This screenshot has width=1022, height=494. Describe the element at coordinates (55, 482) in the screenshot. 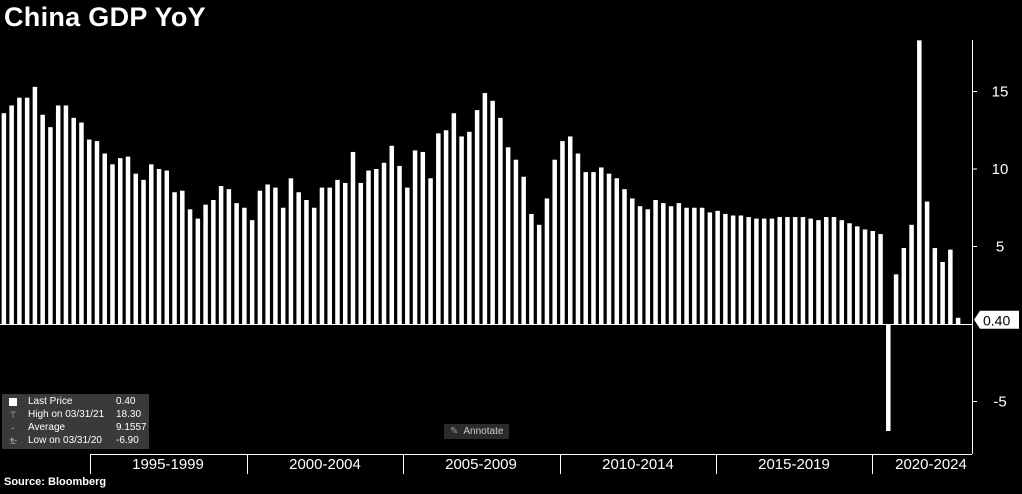

I see `source-note: Source: Bloomberg` at that location.